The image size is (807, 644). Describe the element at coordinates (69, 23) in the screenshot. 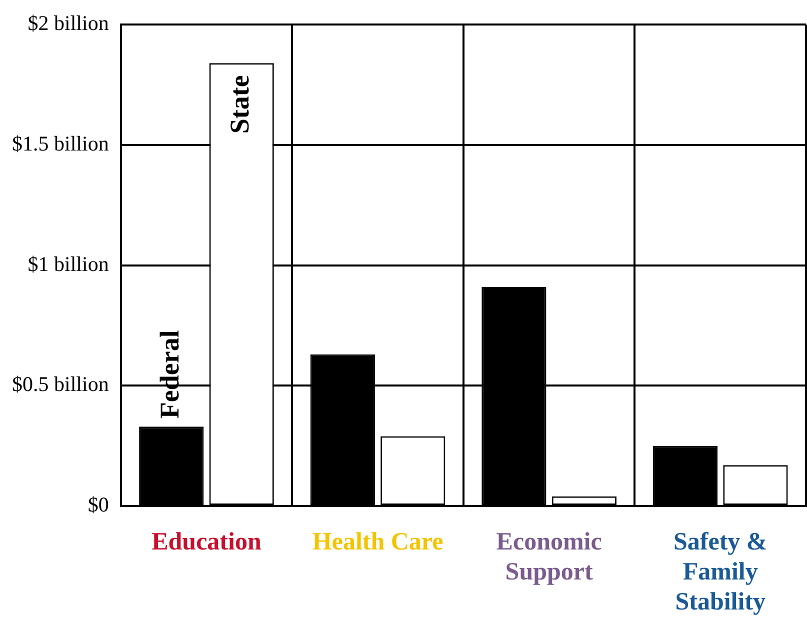

I see `y-tick-label: $2 billion` at that location.